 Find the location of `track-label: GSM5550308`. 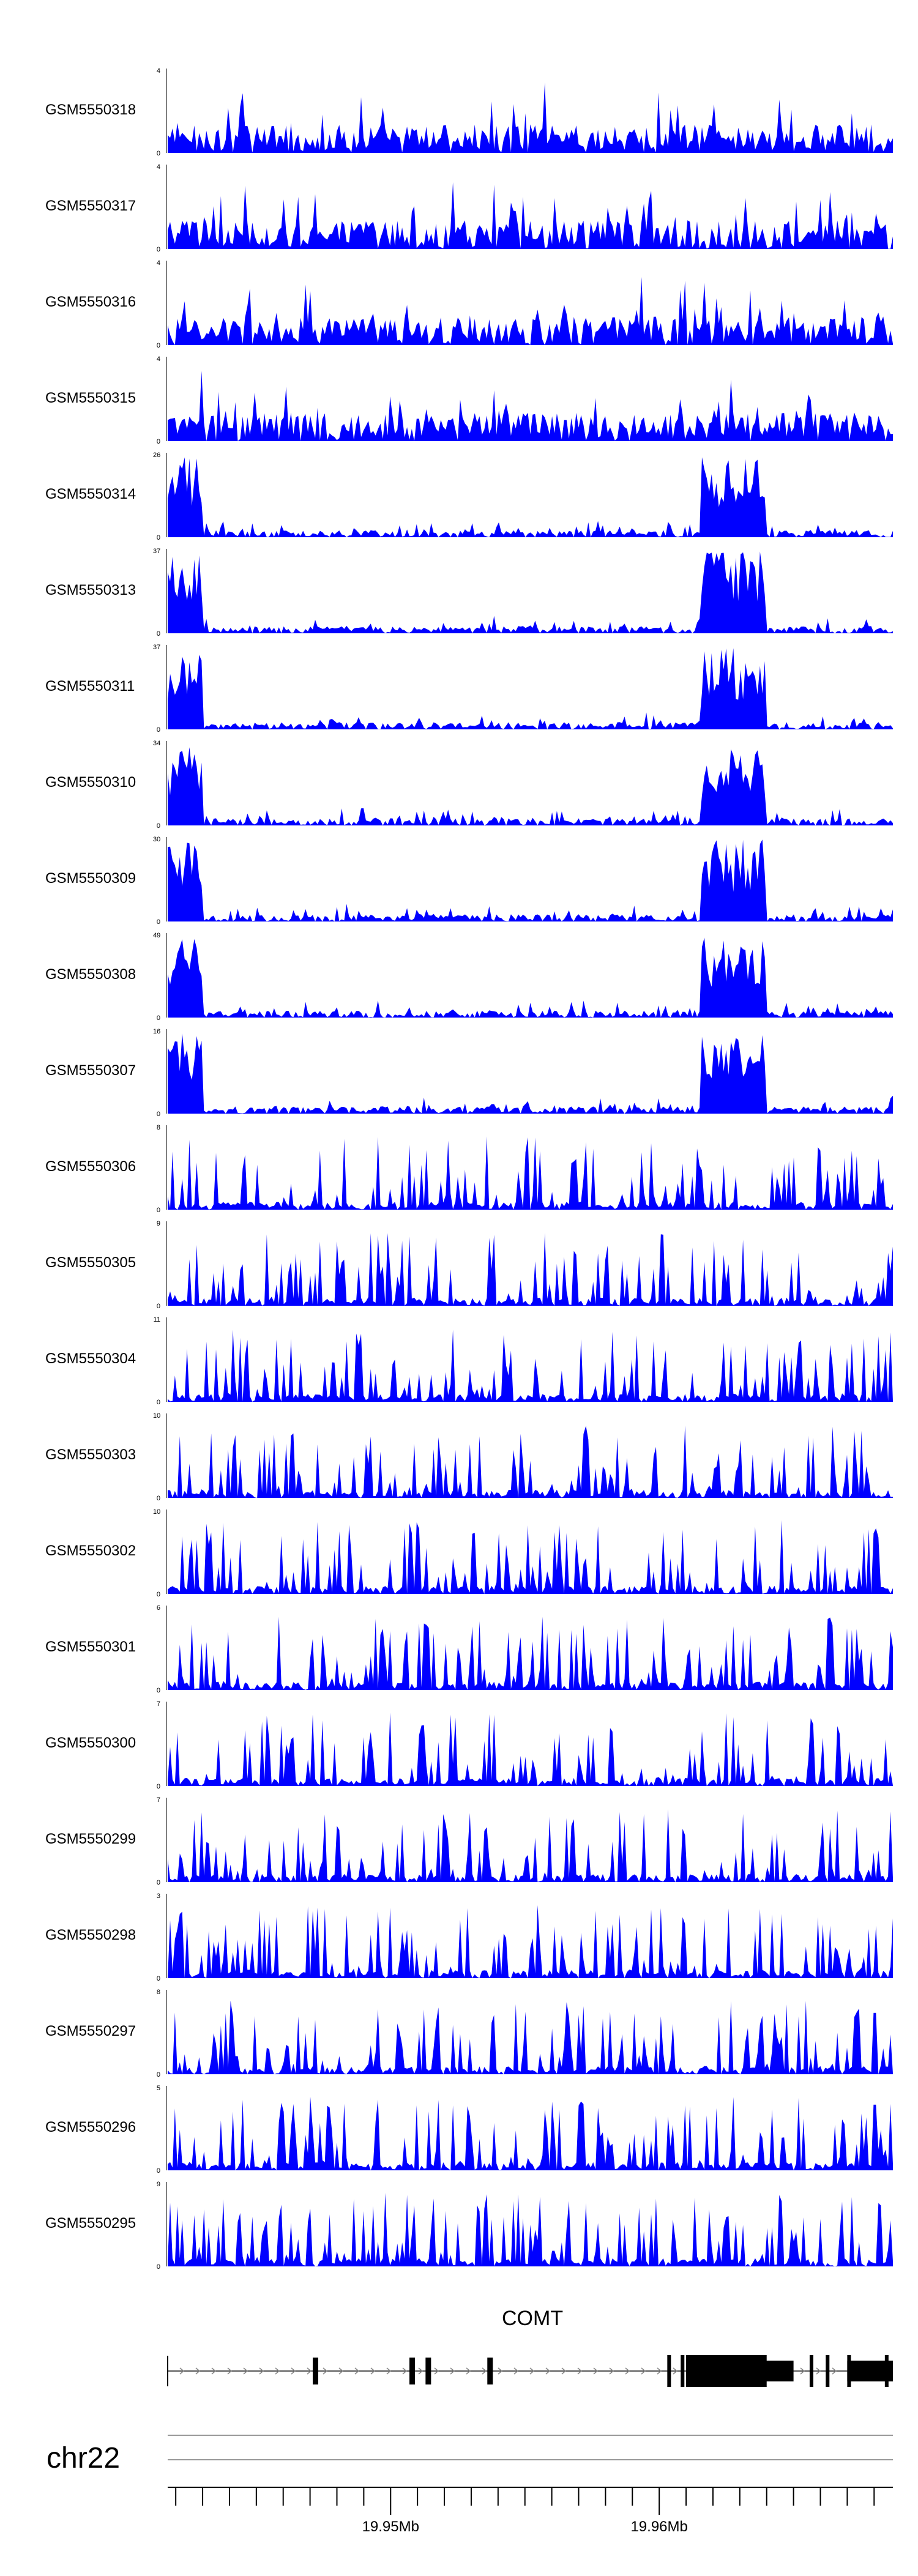

track-label: GSM5550308 is located at coordinates (90, 975).